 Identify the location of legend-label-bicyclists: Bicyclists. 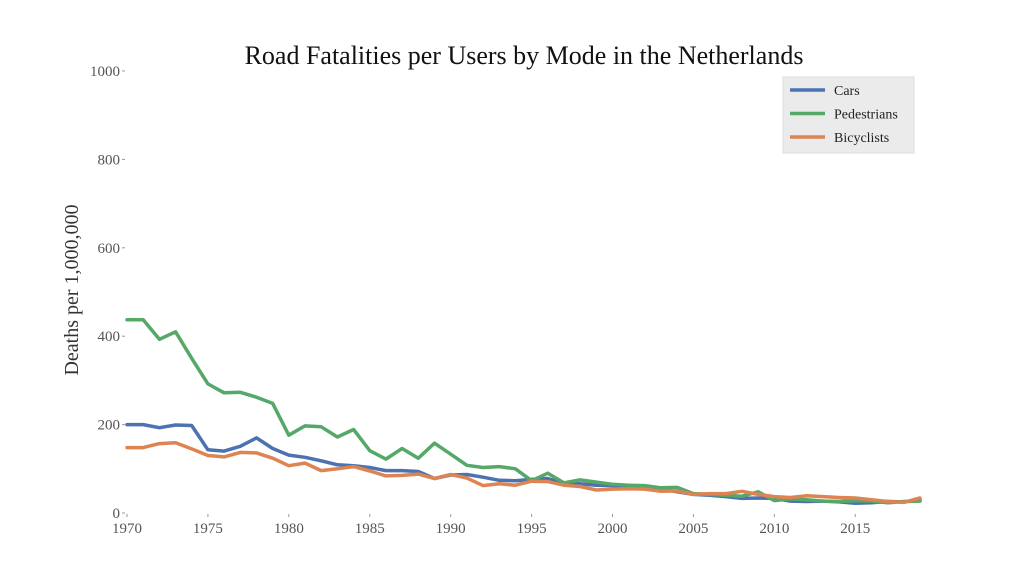
(861, 138).